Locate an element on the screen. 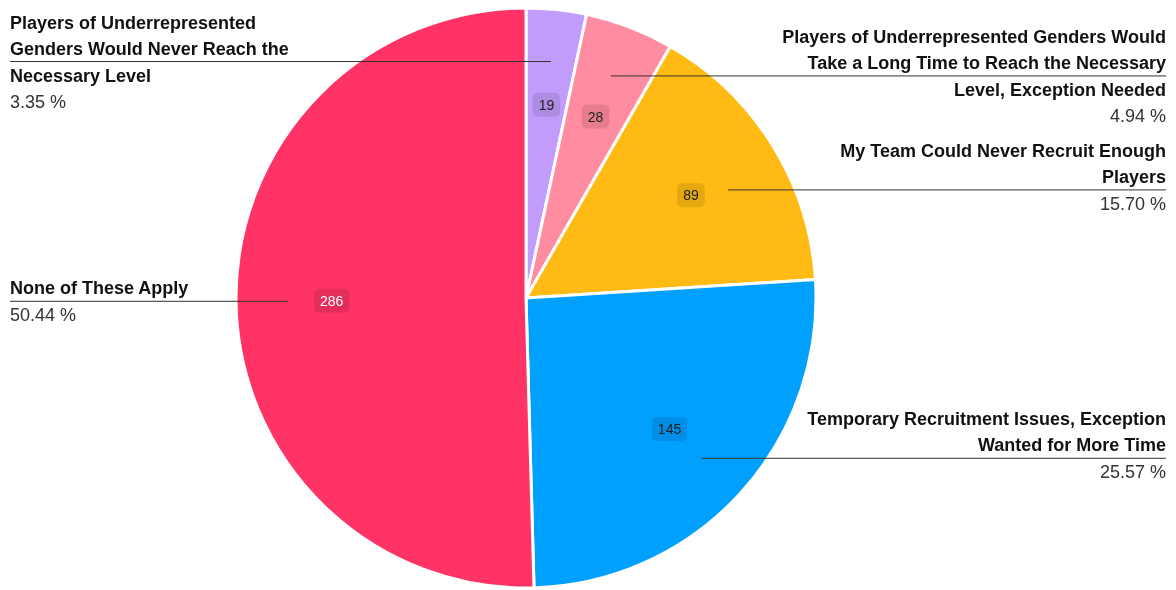  data-label: 286 is located at coordinates (332, 300).